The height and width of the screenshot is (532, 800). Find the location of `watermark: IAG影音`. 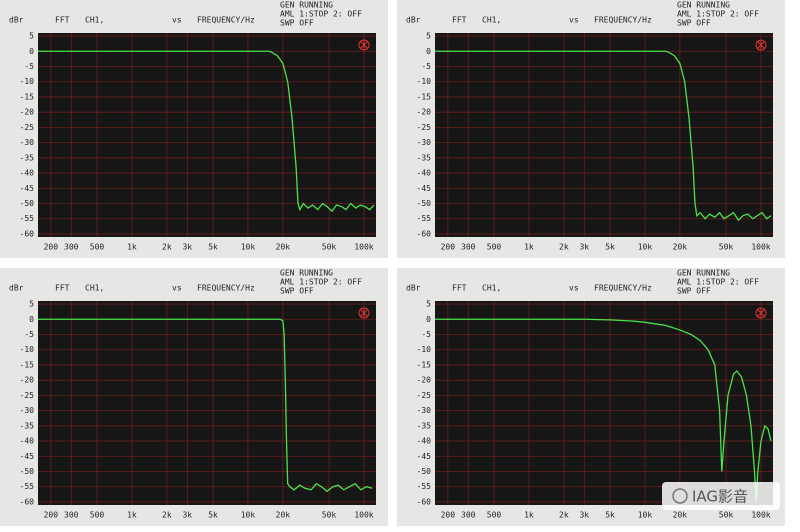

watermark: IAG影音 is located at coordinates (721, 496).